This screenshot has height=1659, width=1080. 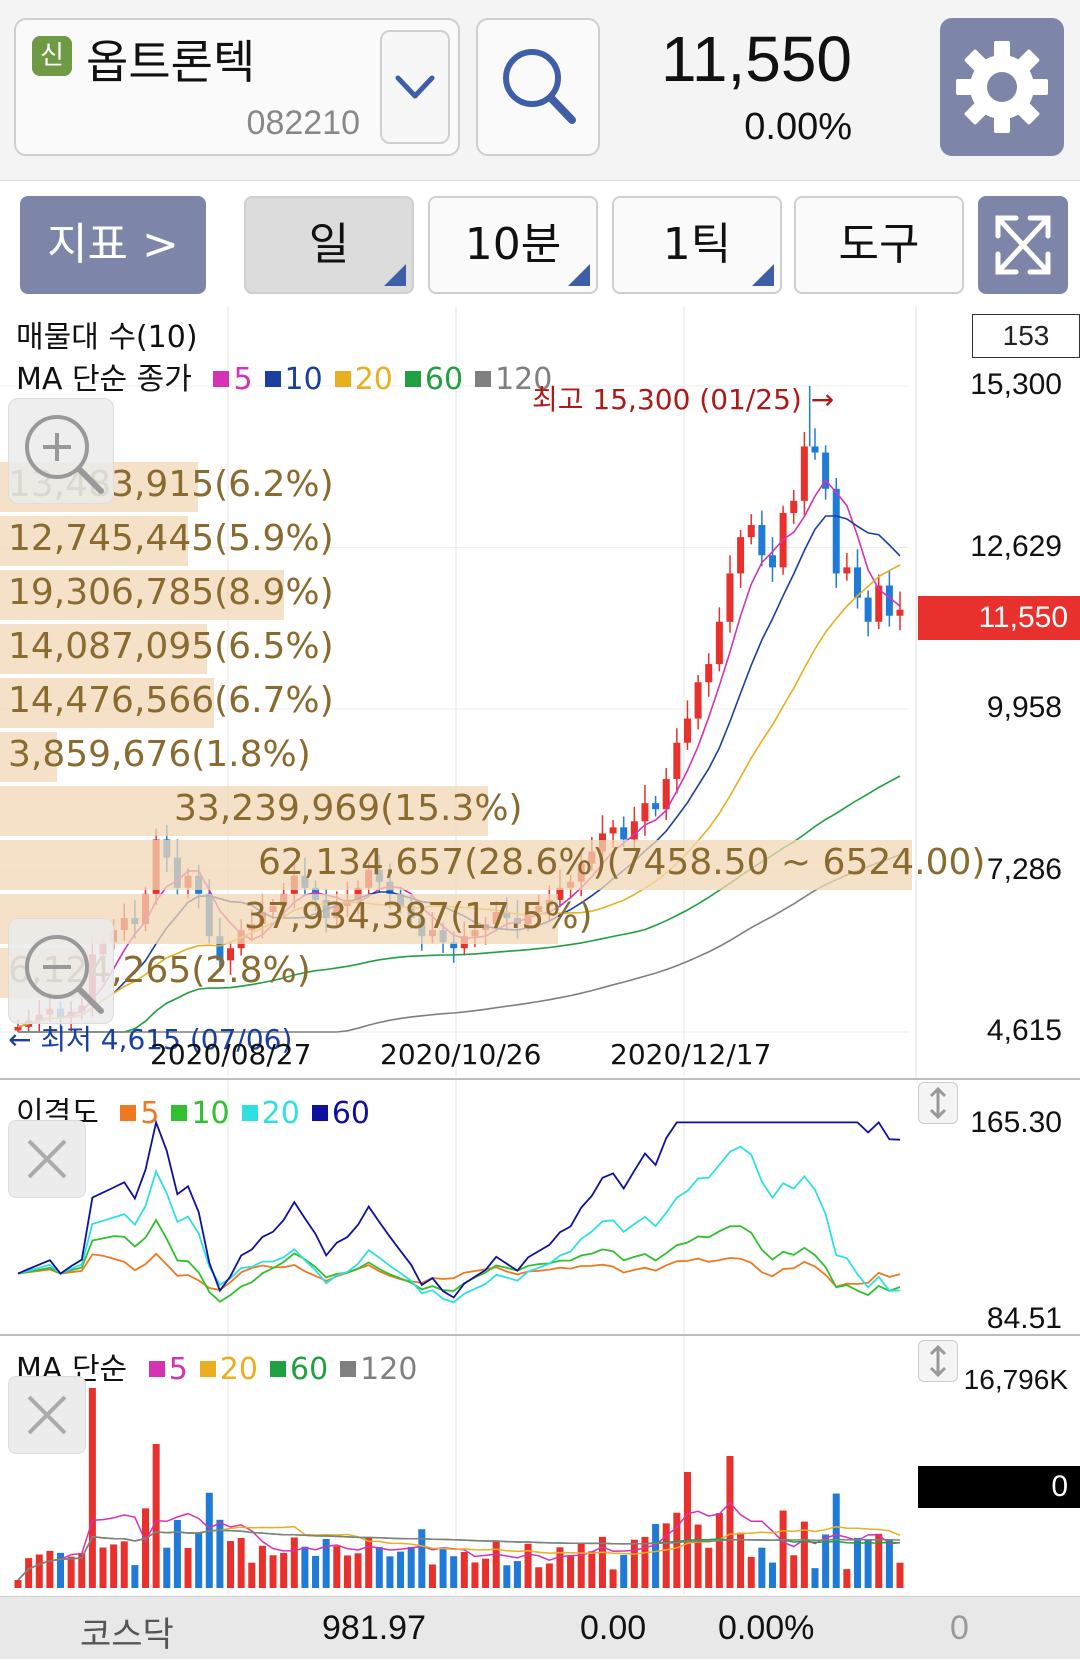 I want to click on ma-title: MA 단순 종가, so click(x=104, y=379).